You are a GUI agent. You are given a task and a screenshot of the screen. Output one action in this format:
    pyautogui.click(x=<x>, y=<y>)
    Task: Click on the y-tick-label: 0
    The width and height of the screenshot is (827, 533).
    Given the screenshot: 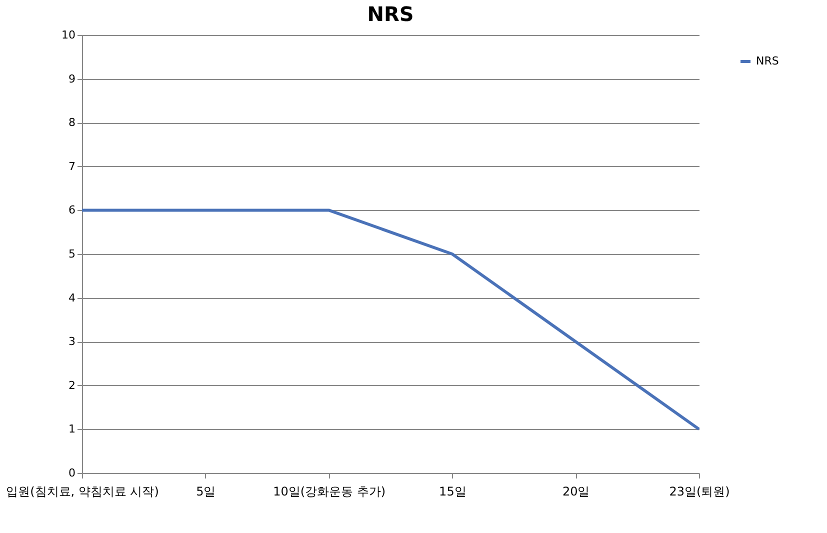 What is the action you would take?
    pyautogui.click(x=72, y=473)
    